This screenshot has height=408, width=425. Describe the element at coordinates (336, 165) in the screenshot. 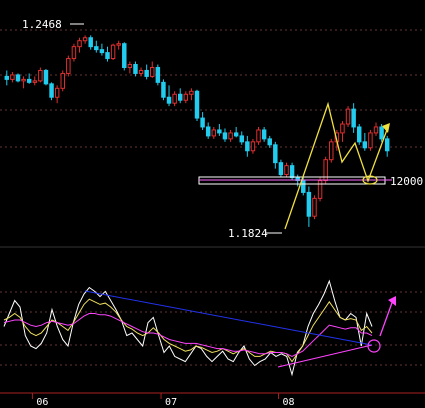

I see `wave-pattern` at that location.